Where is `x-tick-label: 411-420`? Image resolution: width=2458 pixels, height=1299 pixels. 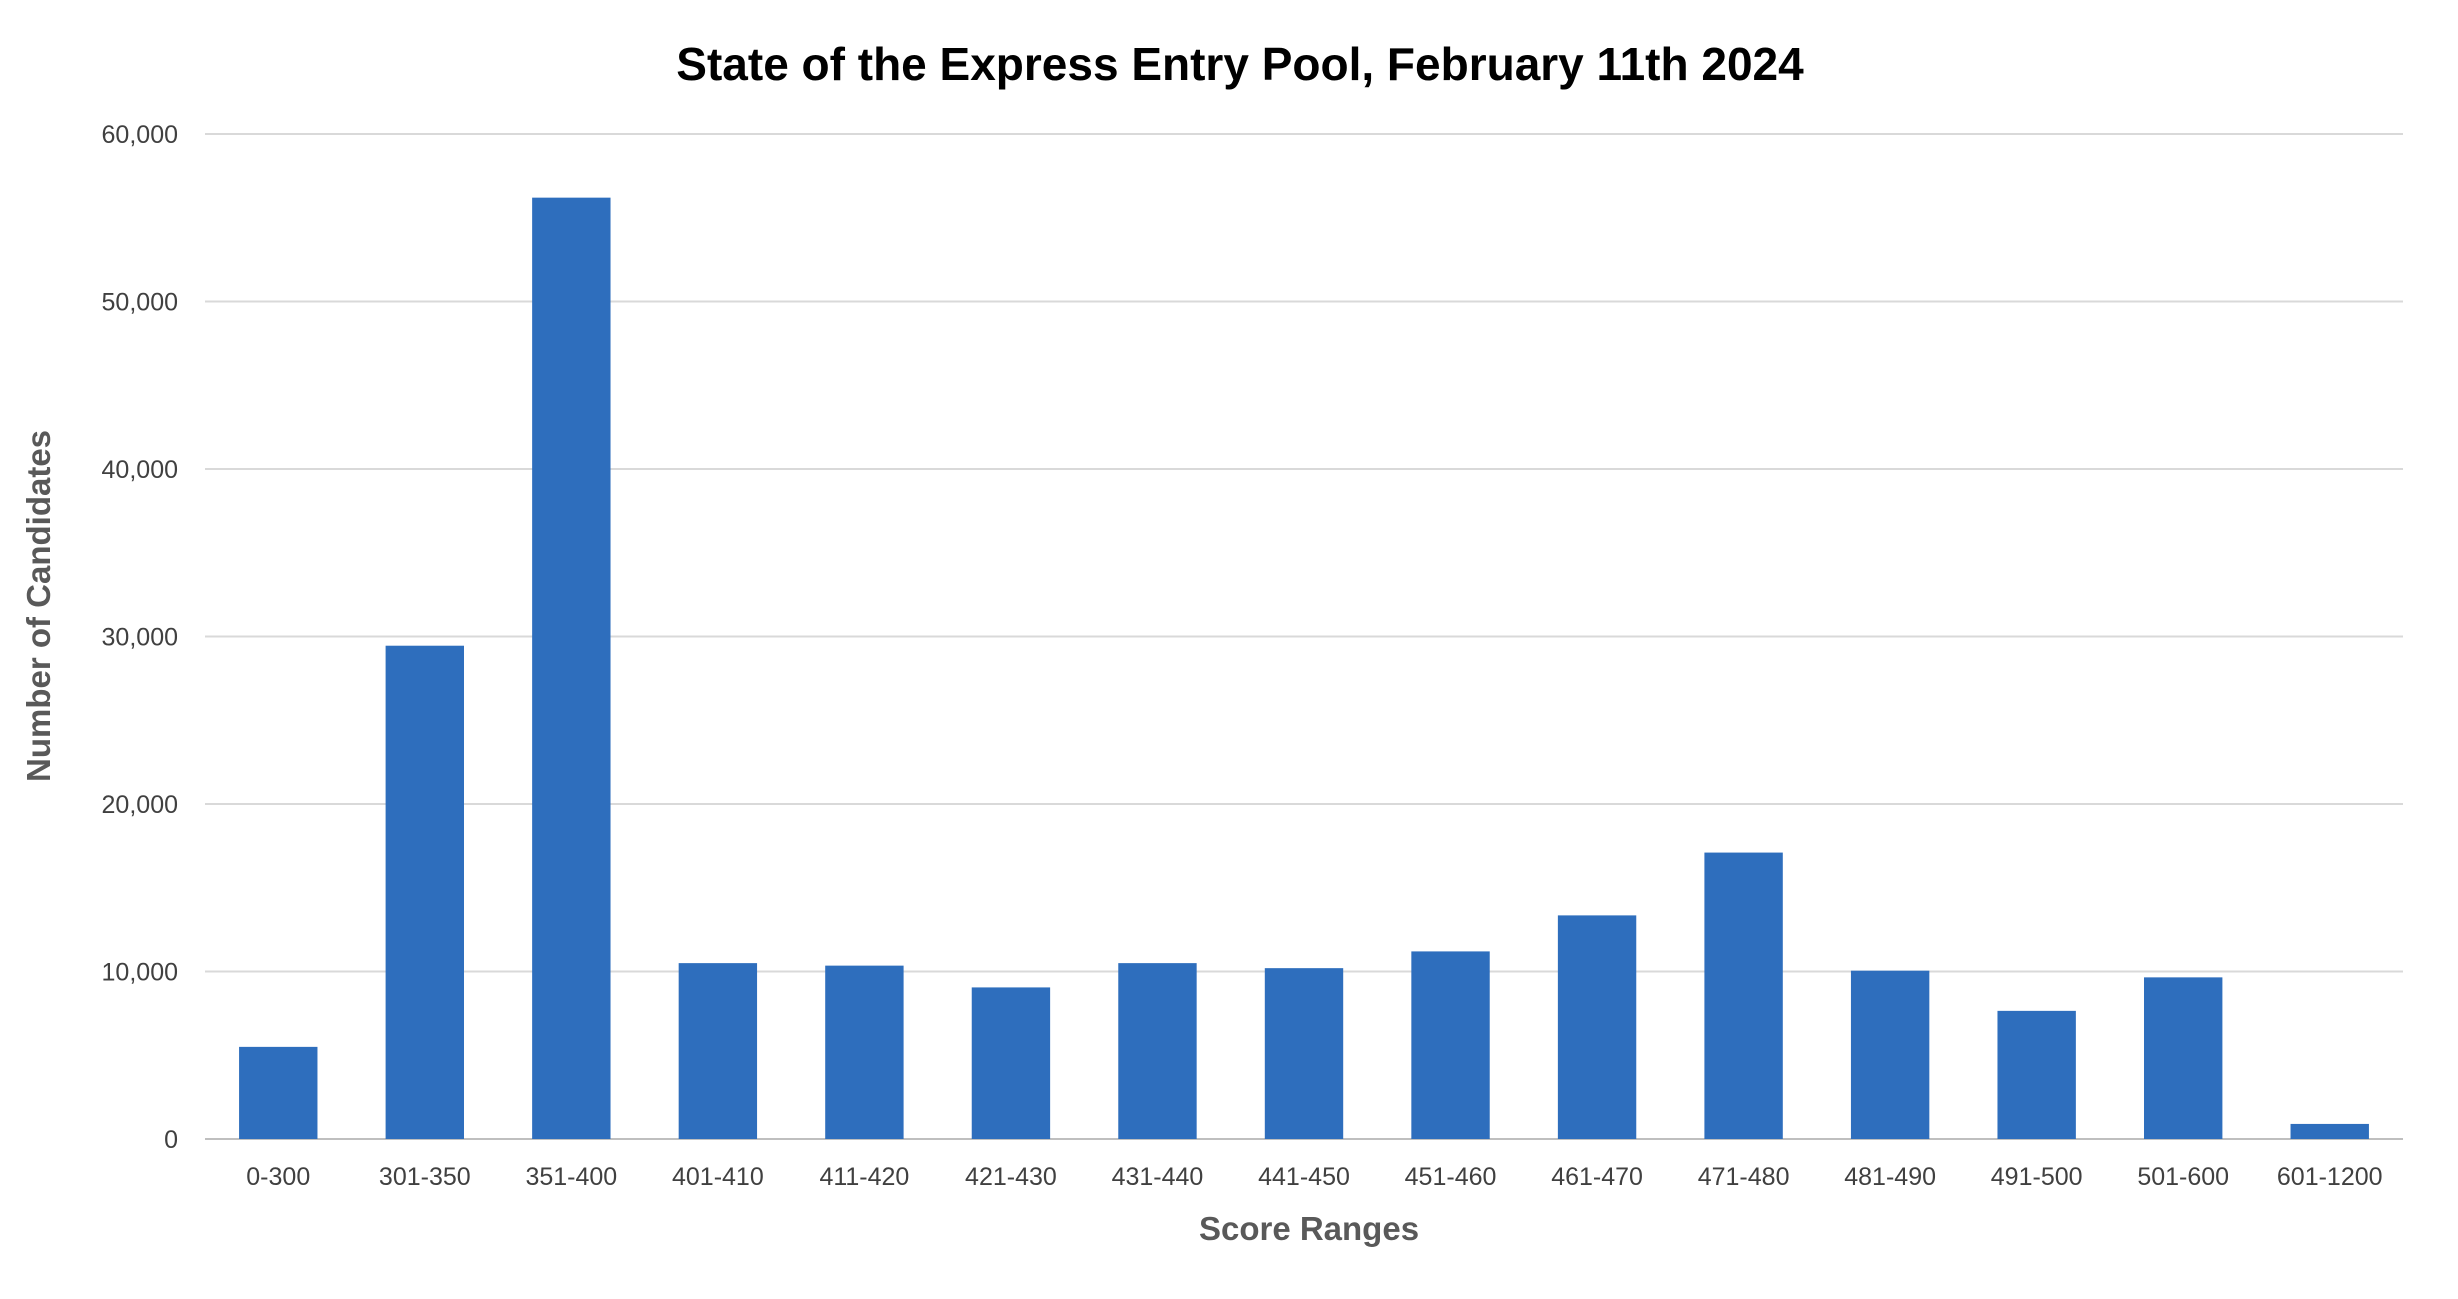 x-tick-label: 411-420 is located at coordinates (864, 1177).